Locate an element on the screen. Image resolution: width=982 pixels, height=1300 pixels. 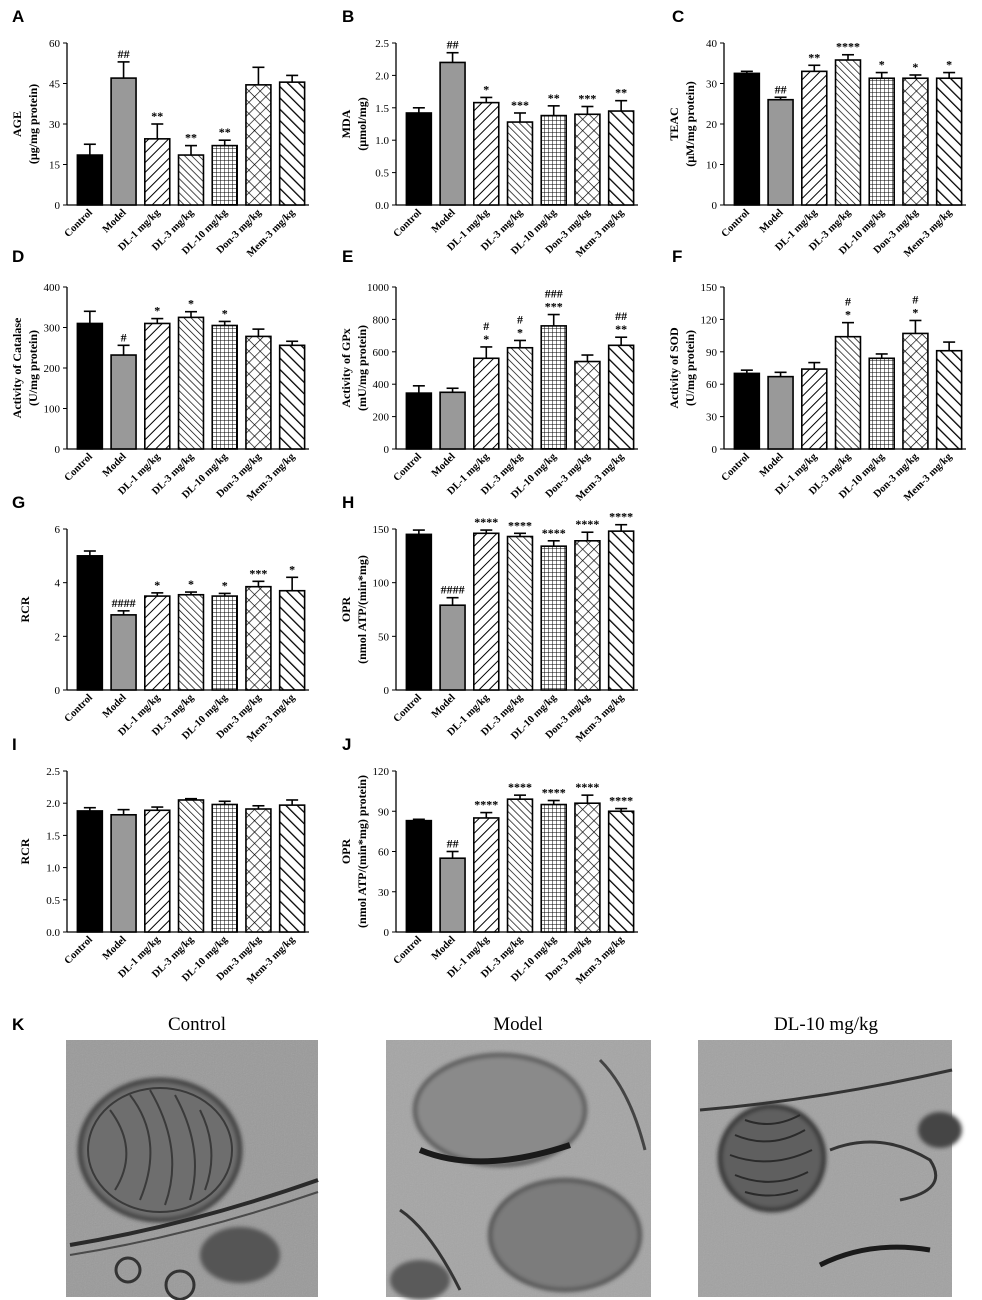
panel-letter-g: G is located at coordinates (18, 502).